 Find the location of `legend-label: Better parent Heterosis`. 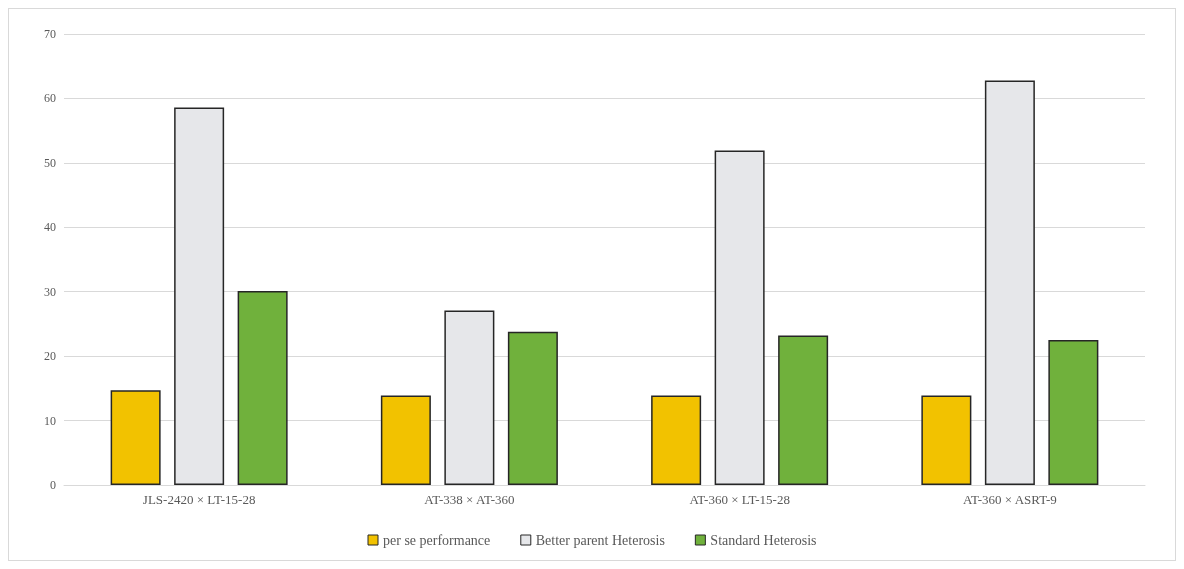

legend-label: Better parent Heterosis is located at coordinates (600, 540).